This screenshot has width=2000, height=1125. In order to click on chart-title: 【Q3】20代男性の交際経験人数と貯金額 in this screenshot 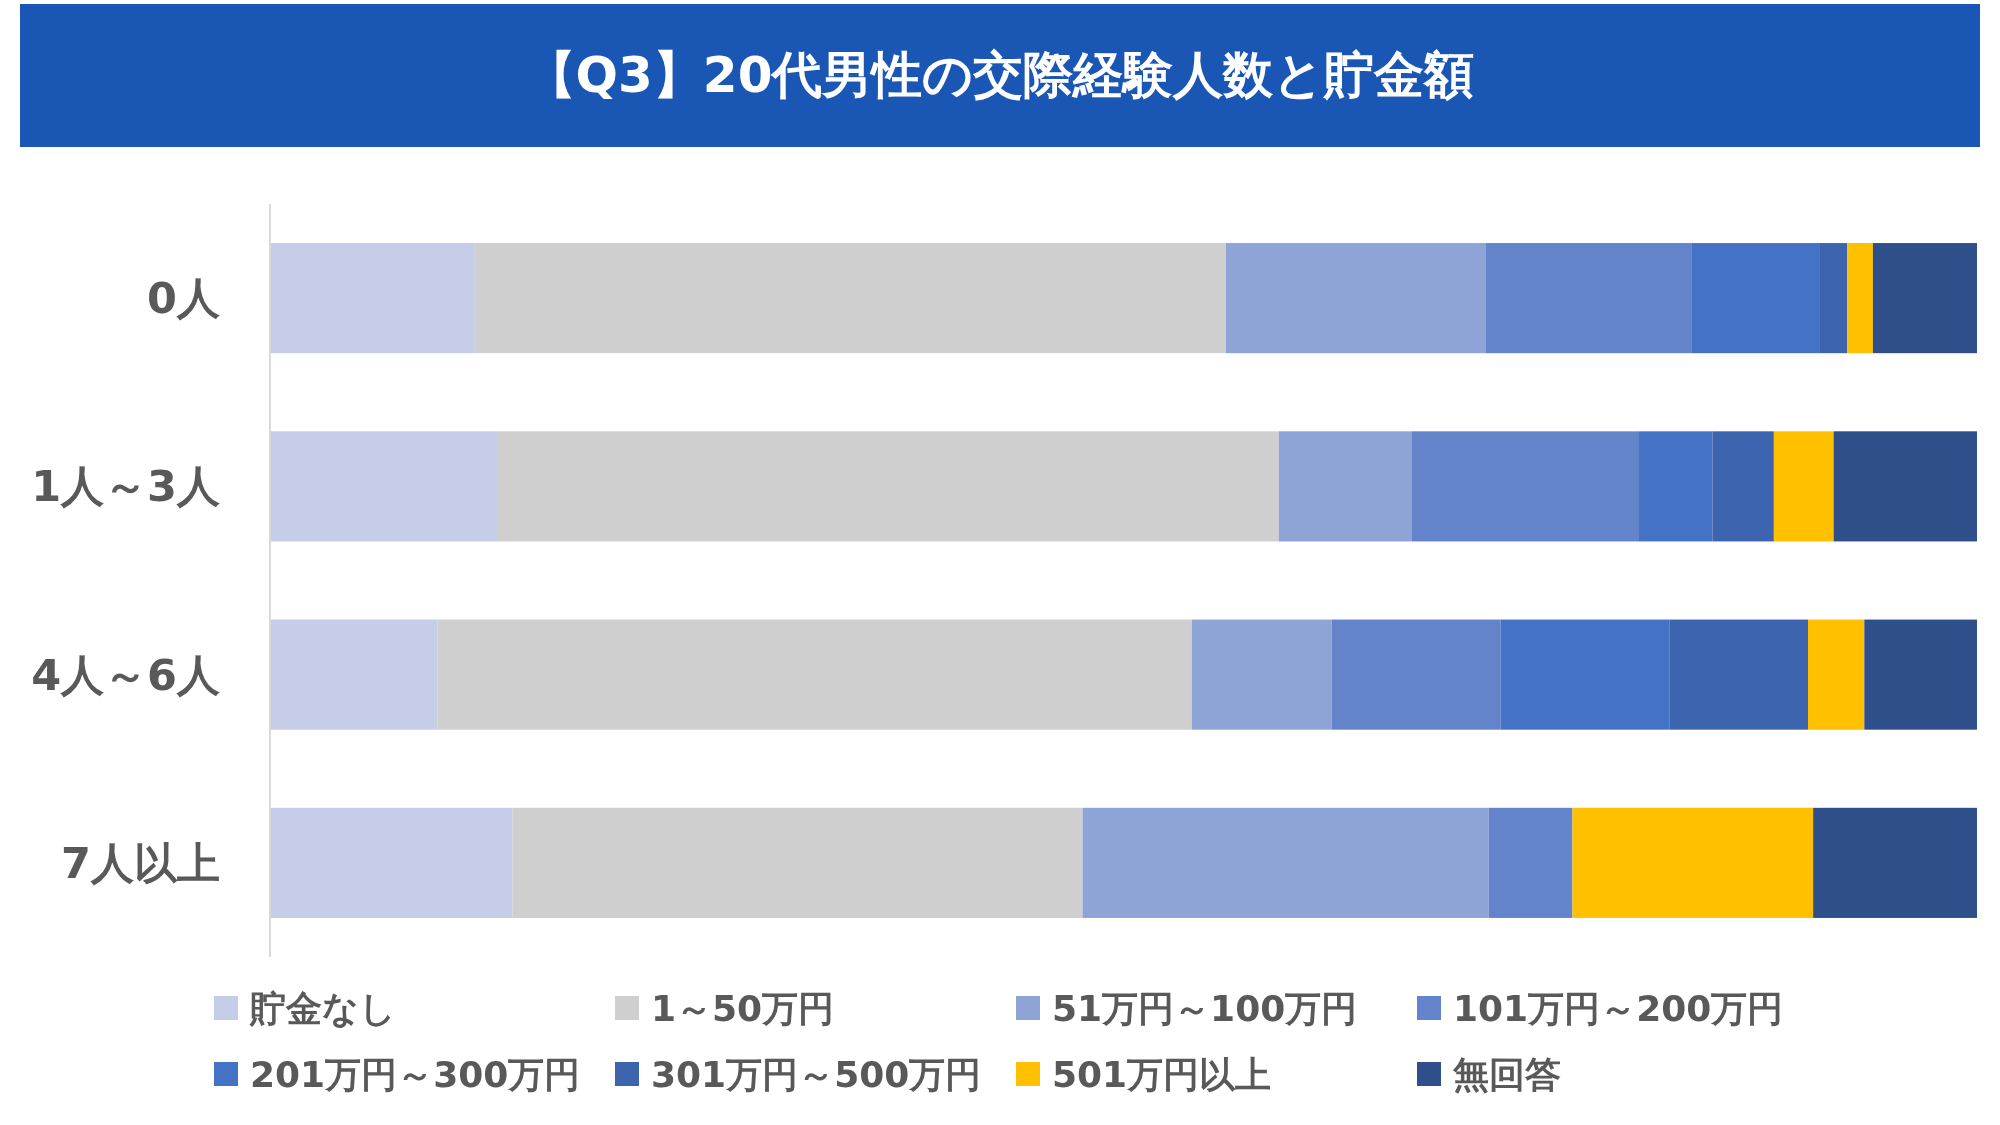, I will do `click(1000, 75)`.